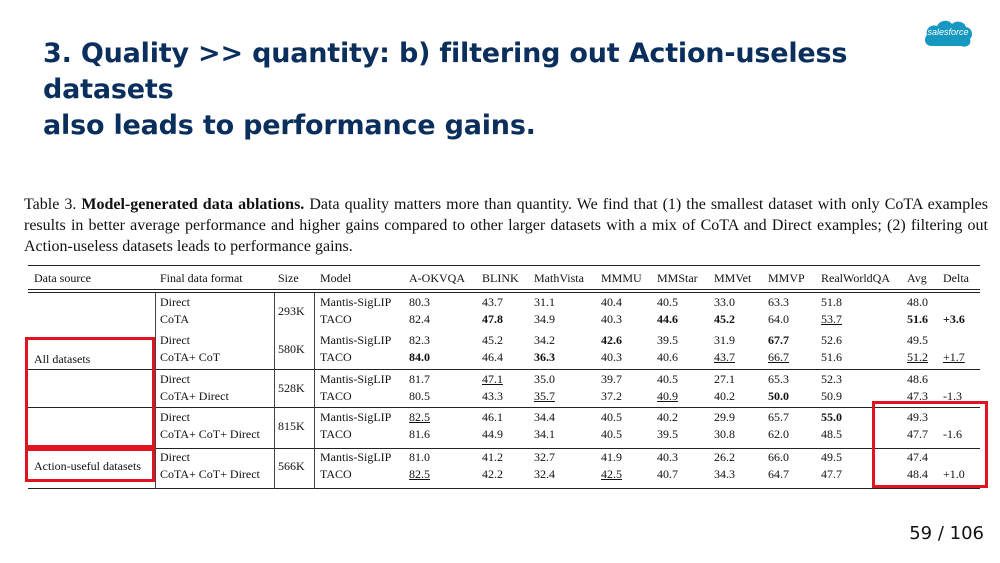 This screenshot has height=563, width=1000. Describe the element at coordinates (733, 278) in the screenshot. I see `column-header: MMVet` at that location.